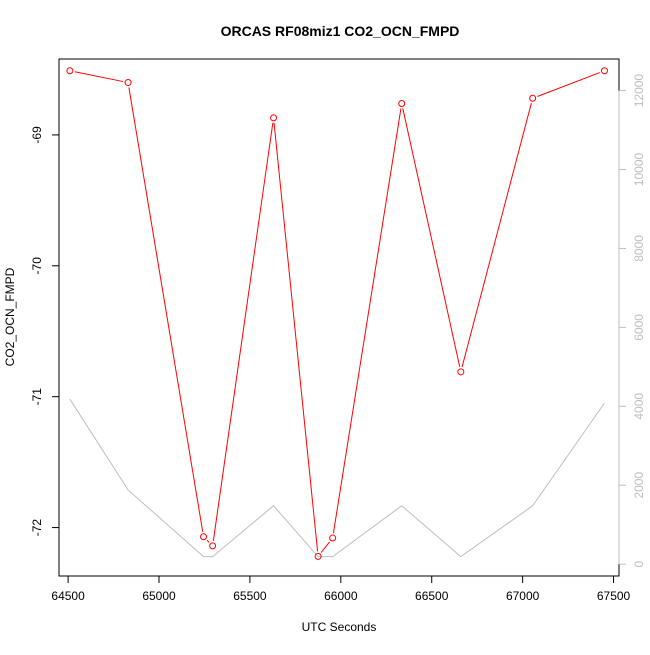 This screenshot has width=650, height=655. Describe the element at coordinates (159, 596) in the screenshot. I see `x-tick-label: 65000` at that location.